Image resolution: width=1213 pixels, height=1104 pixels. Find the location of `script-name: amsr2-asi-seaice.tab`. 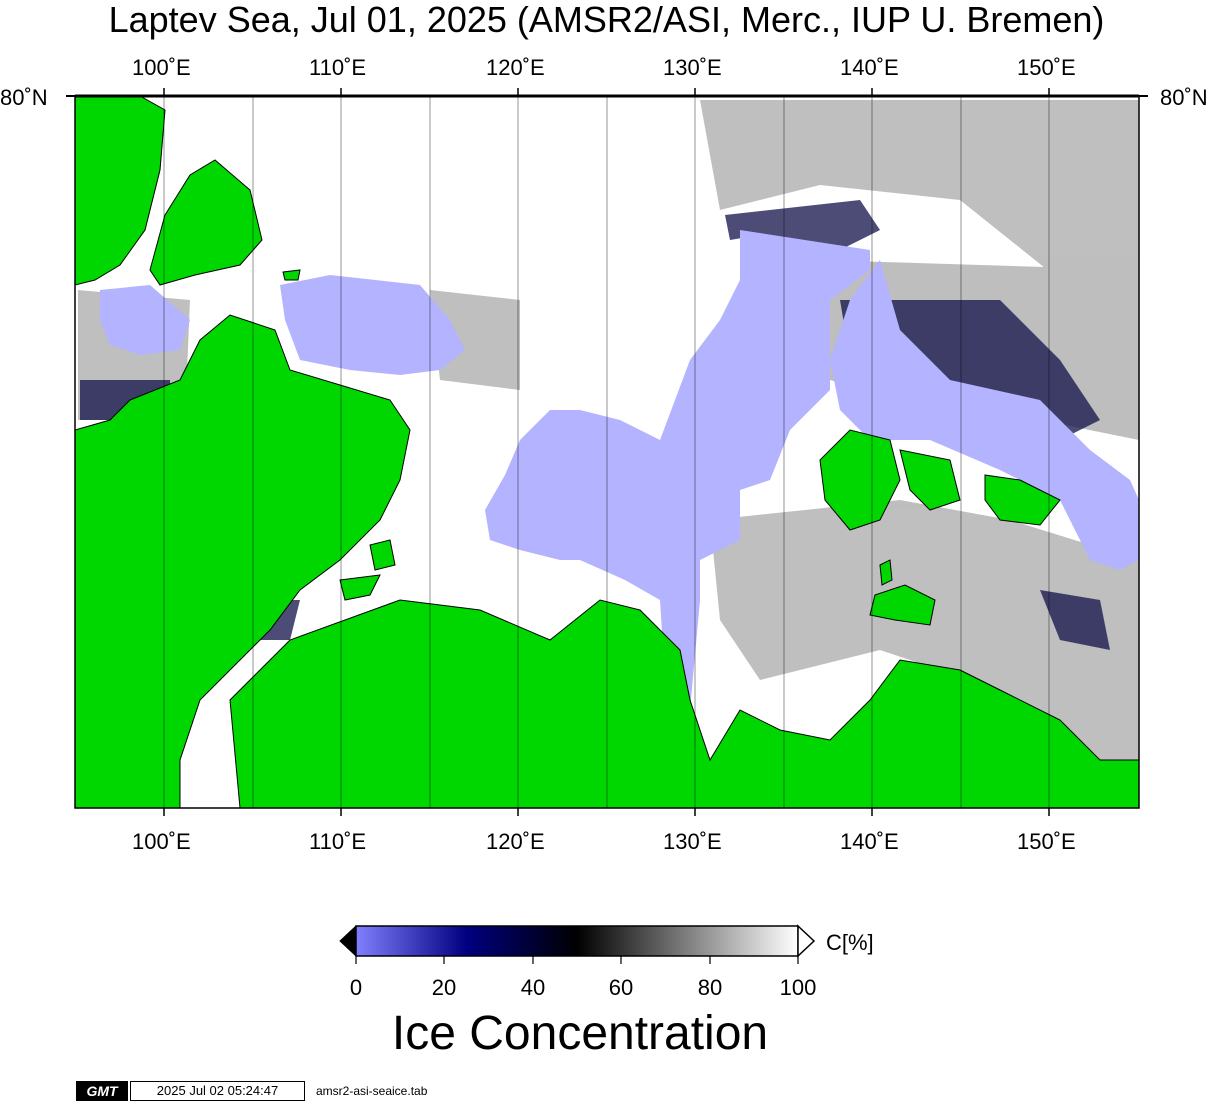

script-name: amsr2-asi-seaice.tab is located at coordinates (372, 1091).